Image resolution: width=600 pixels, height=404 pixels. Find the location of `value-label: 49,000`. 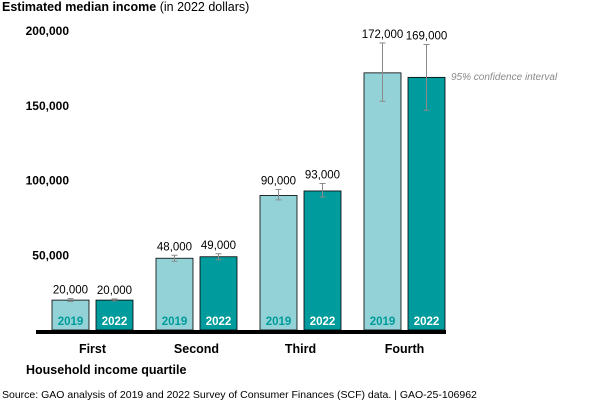

value-label: 49,000 is located at coordinates (218, 246).